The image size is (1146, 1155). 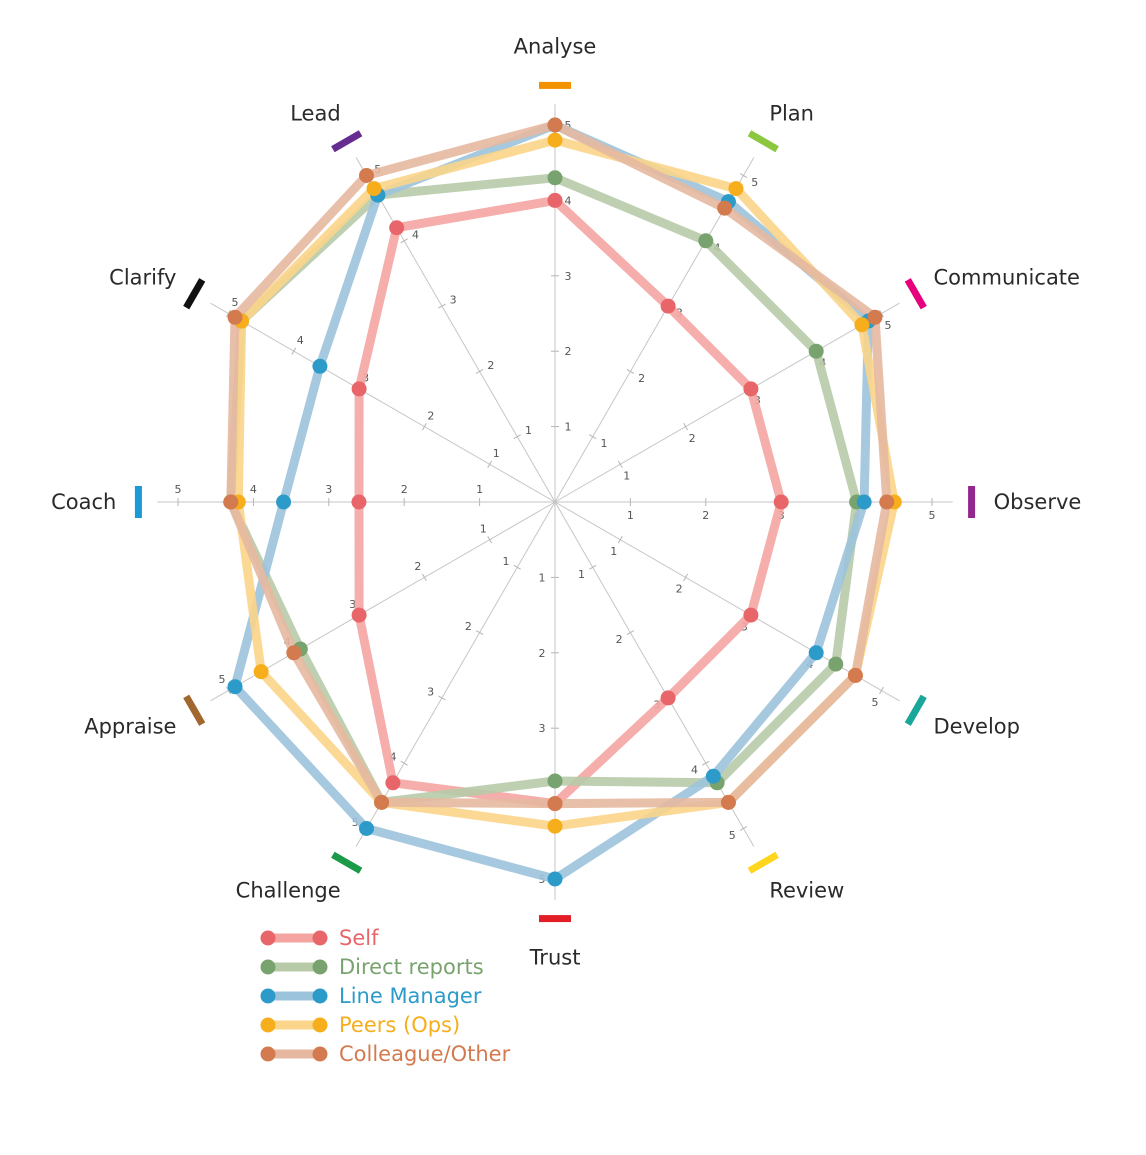 I want to click on data-point-line-manager-trust, so click(x=555, y=879).